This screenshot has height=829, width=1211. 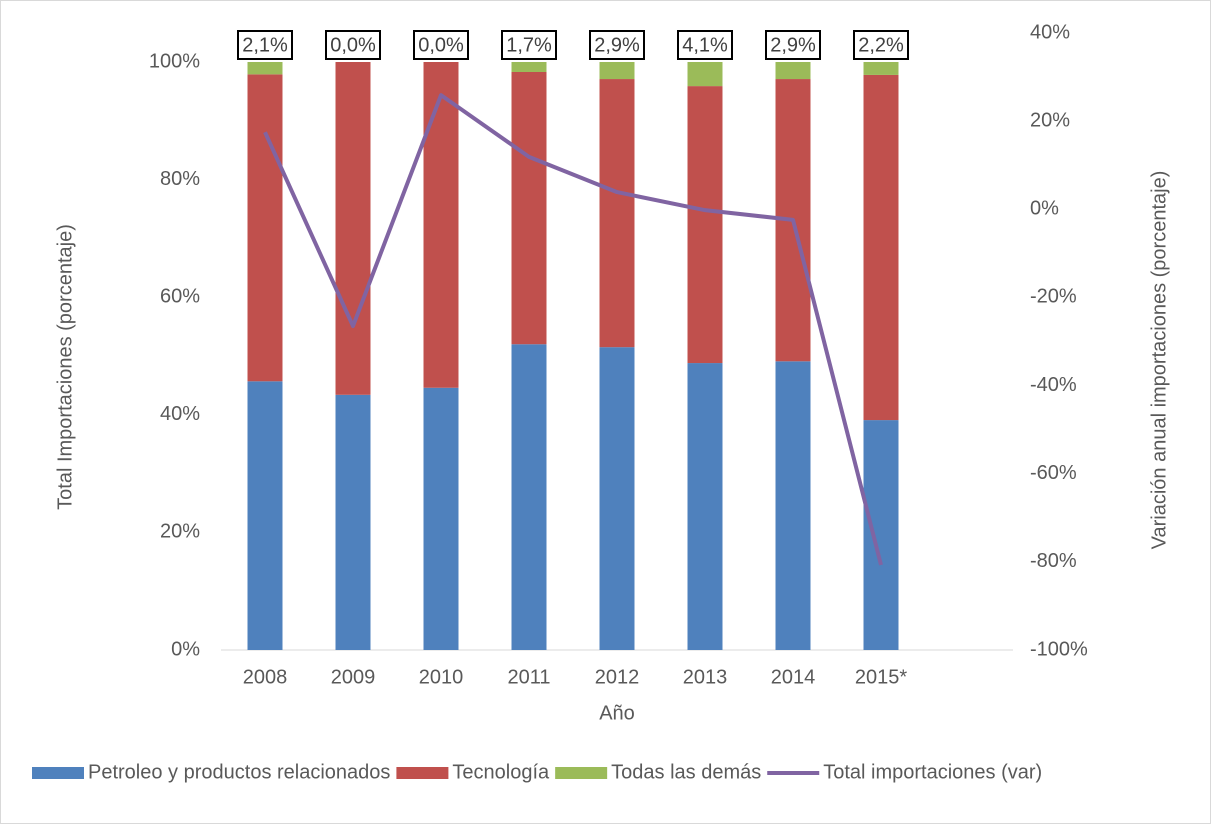 I want to click on y2-tick-label: 20%, so click(x=1050, y=120).